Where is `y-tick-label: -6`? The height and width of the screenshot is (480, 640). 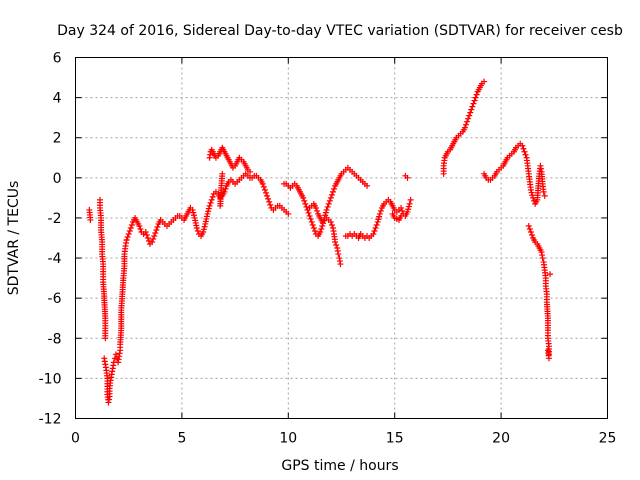
y-tick-label: -6 is located at coordinates (55, 299).